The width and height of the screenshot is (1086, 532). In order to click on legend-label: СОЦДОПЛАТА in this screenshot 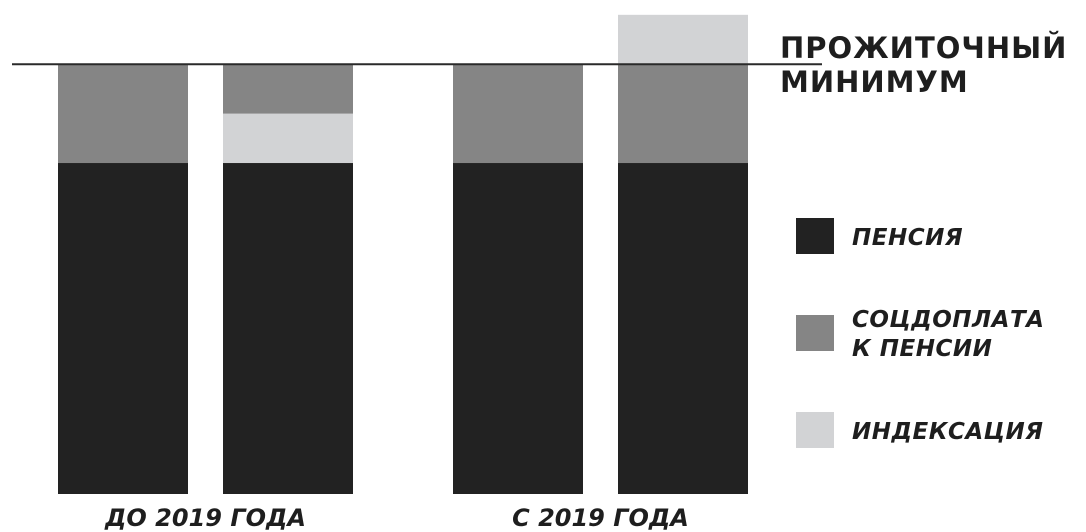, I will do `click(948, 320)`.